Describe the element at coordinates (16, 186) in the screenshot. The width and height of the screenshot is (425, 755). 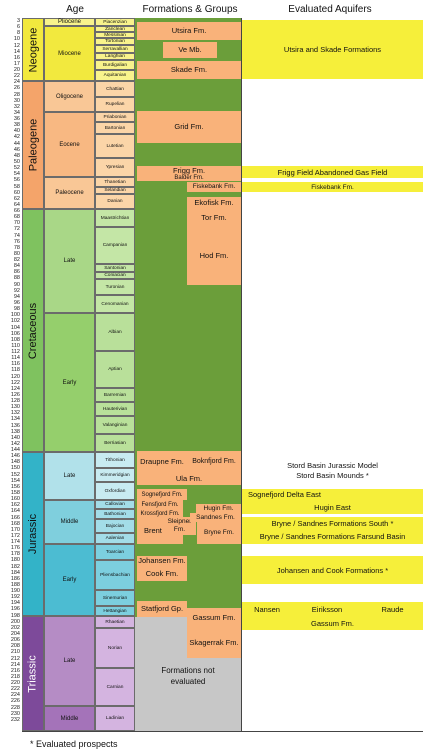
I see `age-tick-label: 58` at that location.